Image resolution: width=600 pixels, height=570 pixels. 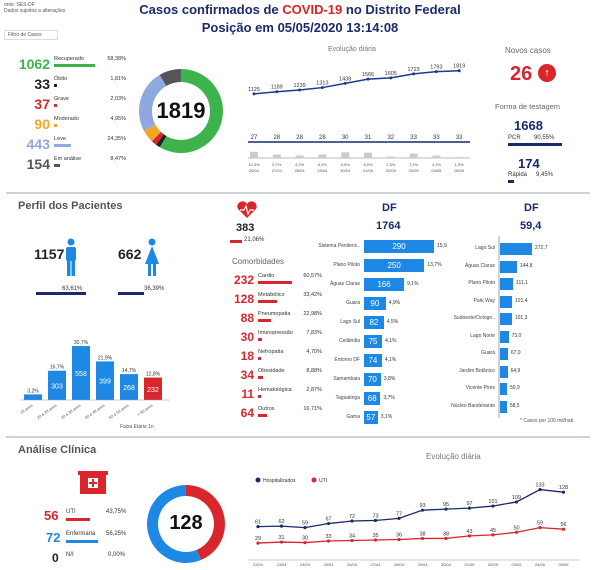 I want to click on df-bar: 82, so click(x=374, y=322).